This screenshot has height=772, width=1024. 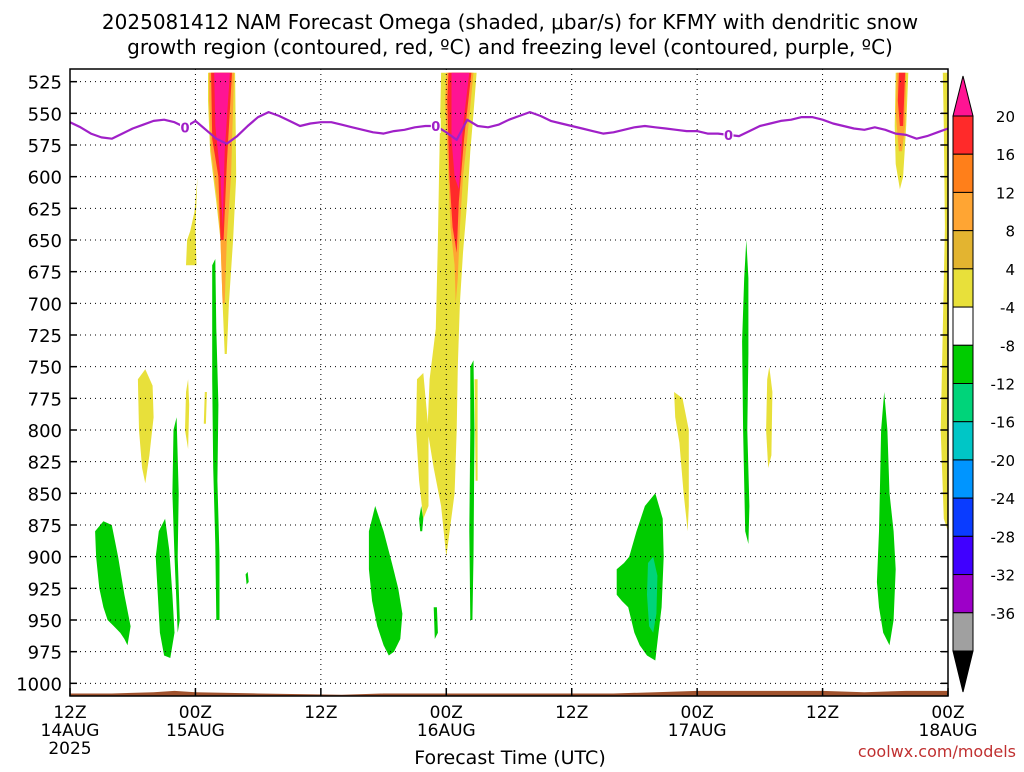 I want to click on omega-area-yellow-col-h, so click(x=769, y=417).